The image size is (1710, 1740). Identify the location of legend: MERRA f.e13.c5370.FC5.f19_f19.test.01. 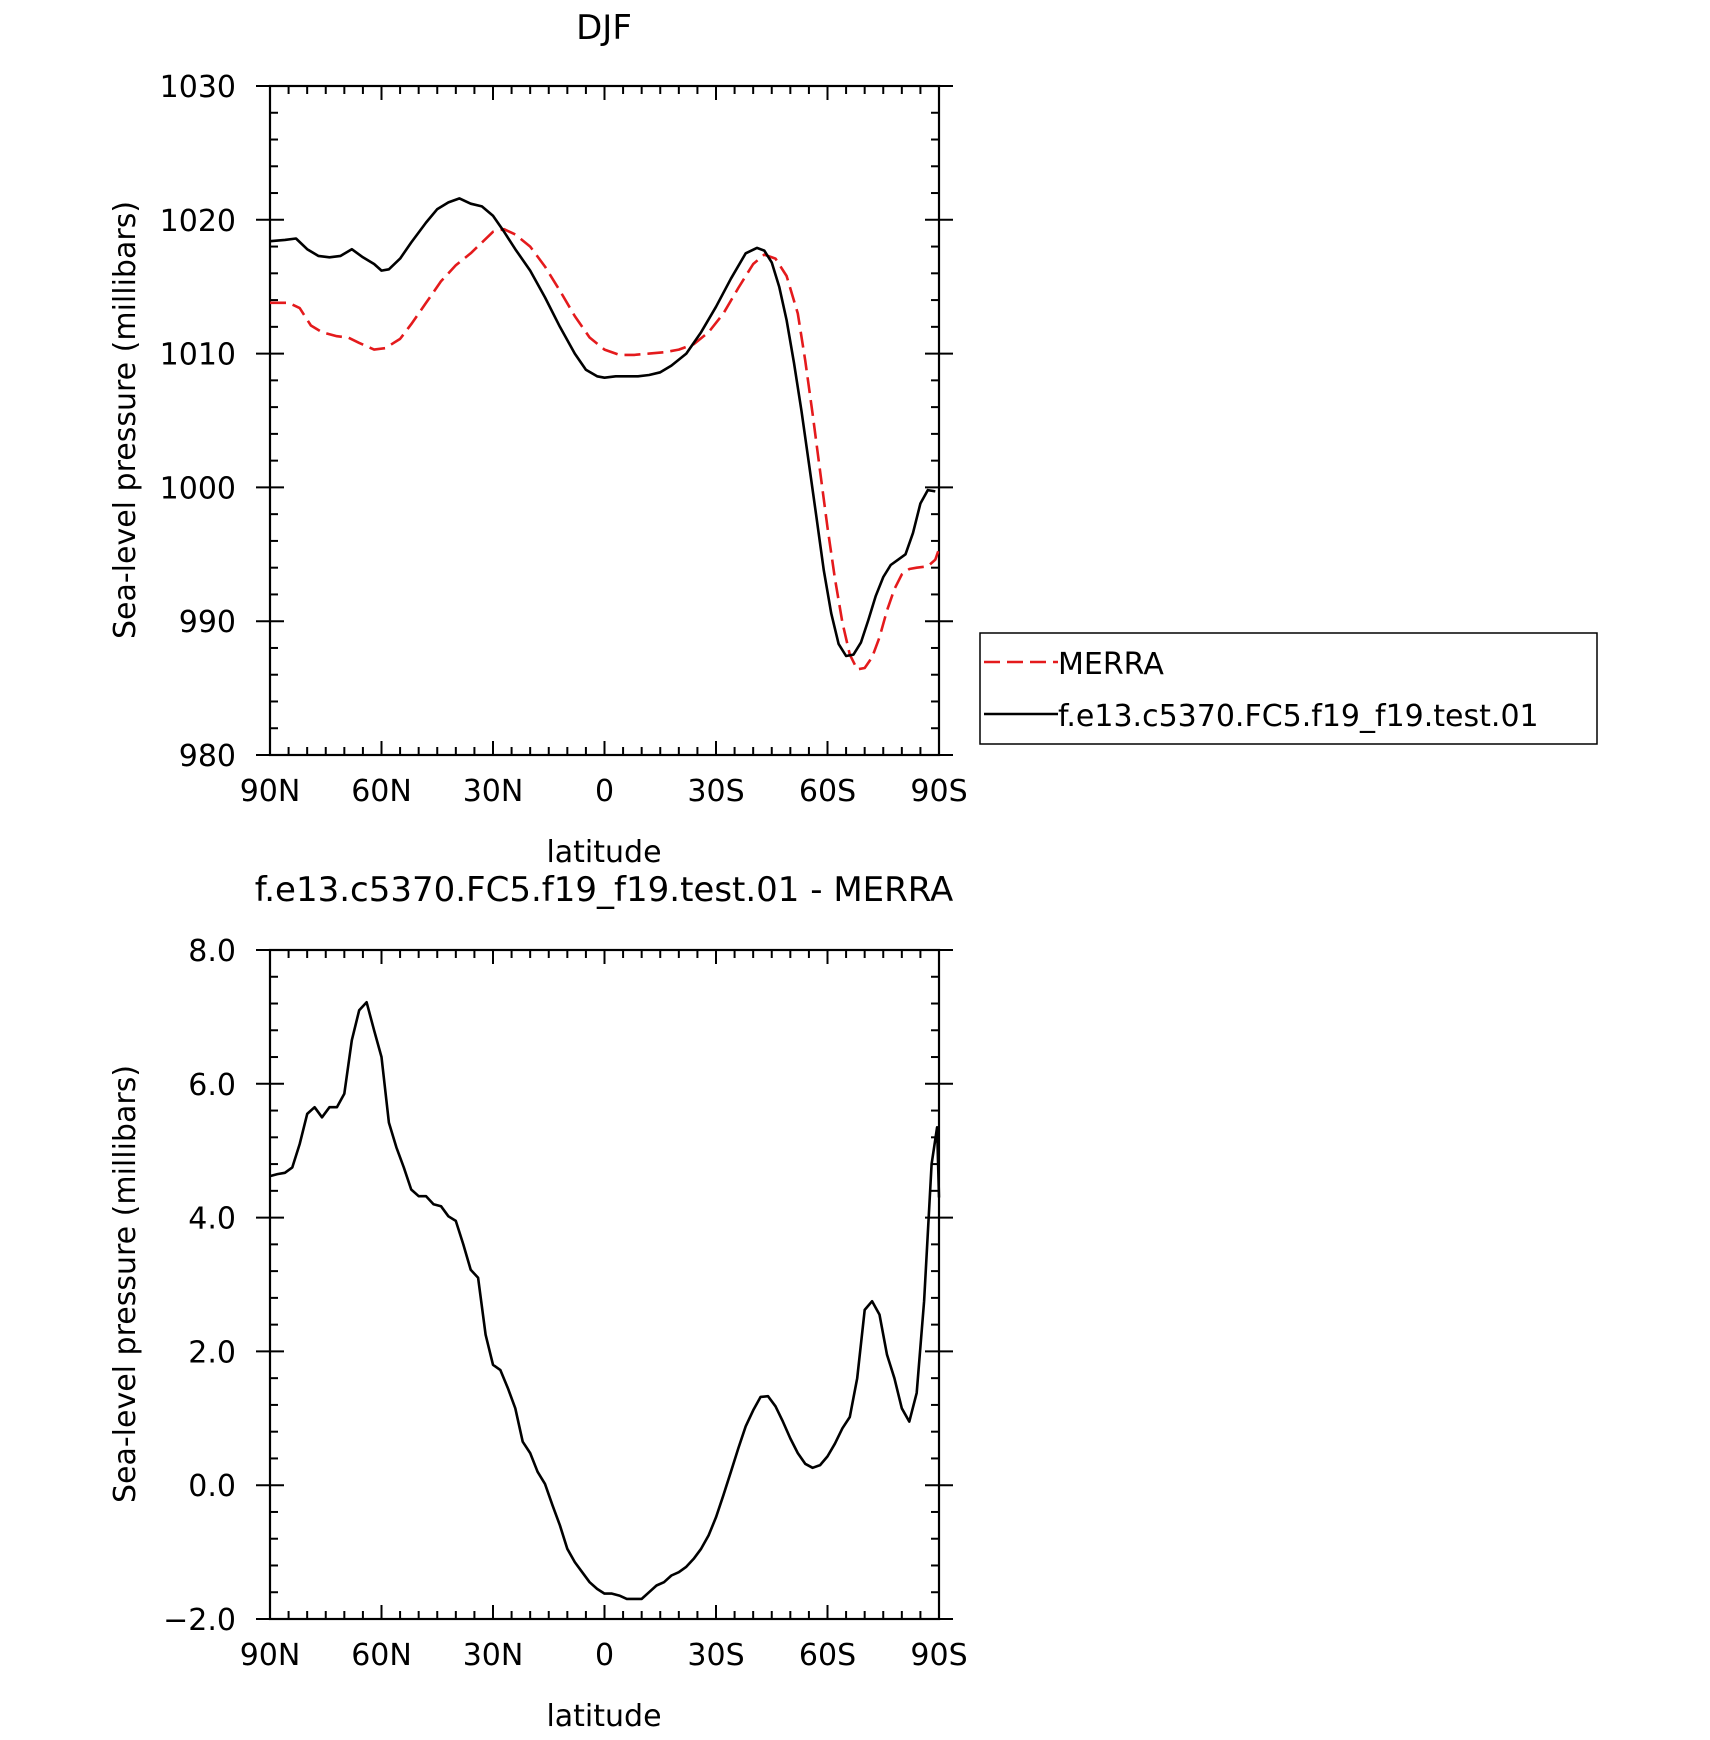
(1288, 688).